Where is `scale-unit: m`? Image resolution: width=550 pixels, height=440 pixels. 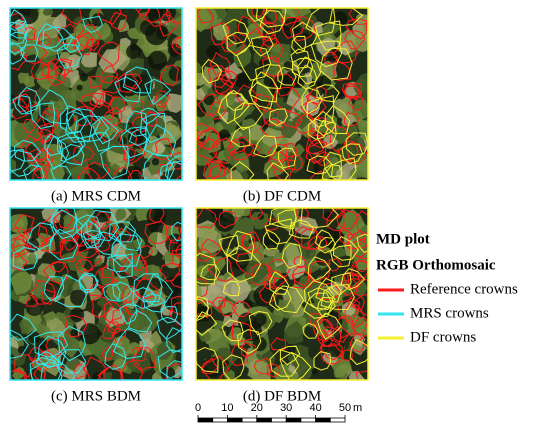
scale-unit: m is located at coordinates (357, 408).